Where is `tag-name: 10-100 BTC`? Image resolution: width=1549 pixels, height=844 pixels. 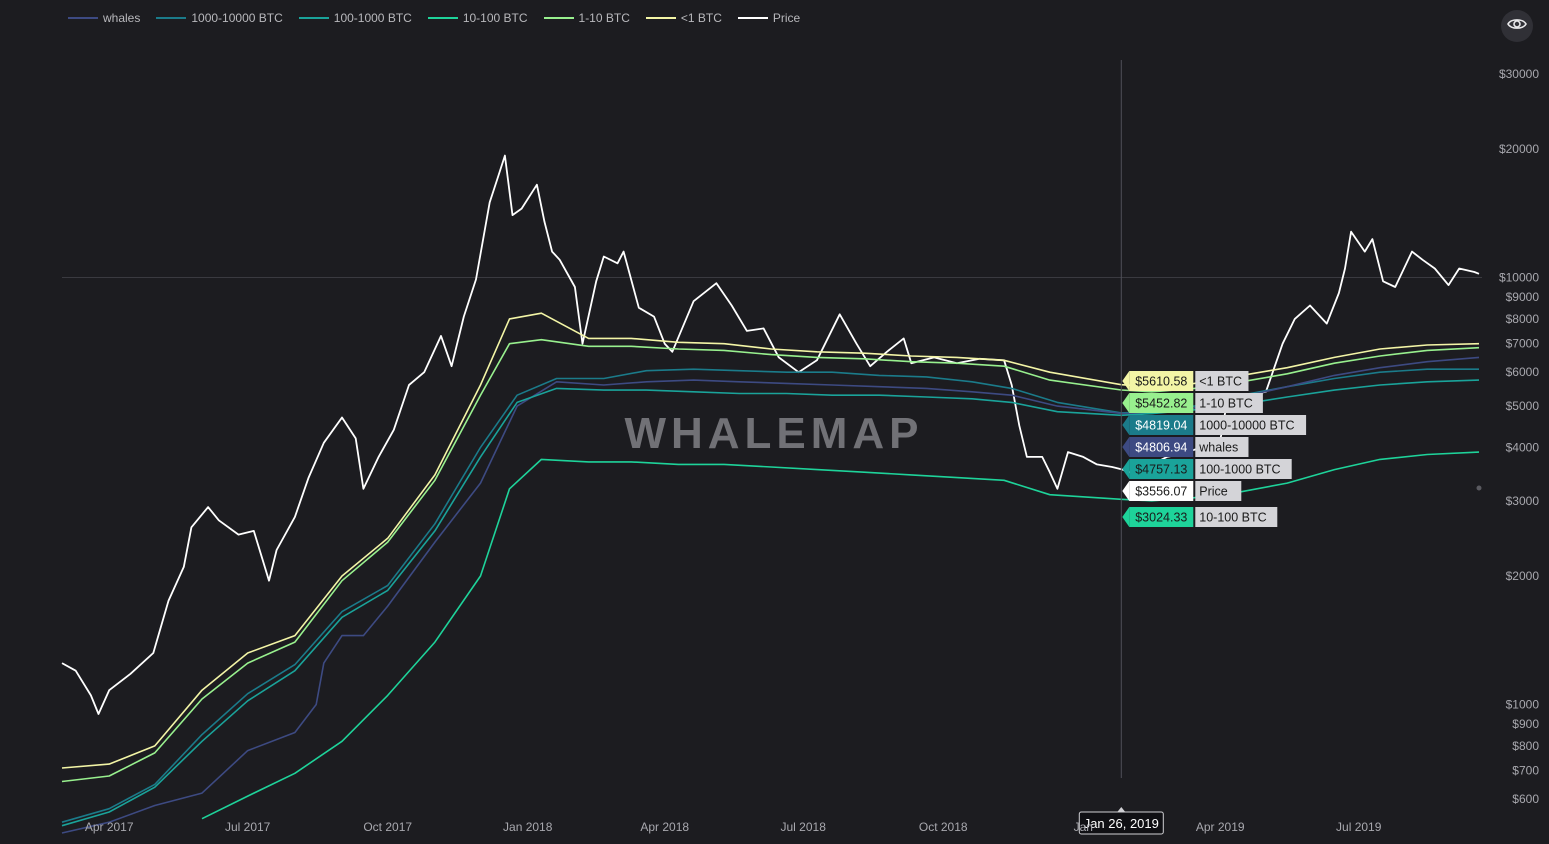
tag-name: 10-100 BTC is located at coordinates (1232, 518).